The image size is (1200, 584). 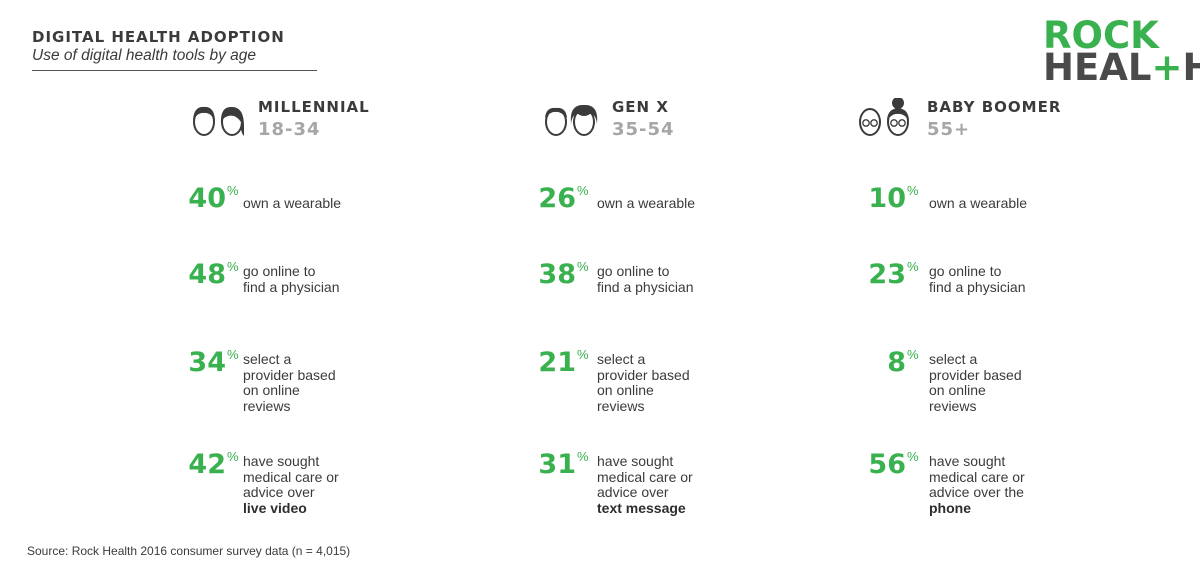 What do you see at coordinates (289, 129) in the screenshot?
I see `generation-age: 18-34` at bounding box center [289, 129].